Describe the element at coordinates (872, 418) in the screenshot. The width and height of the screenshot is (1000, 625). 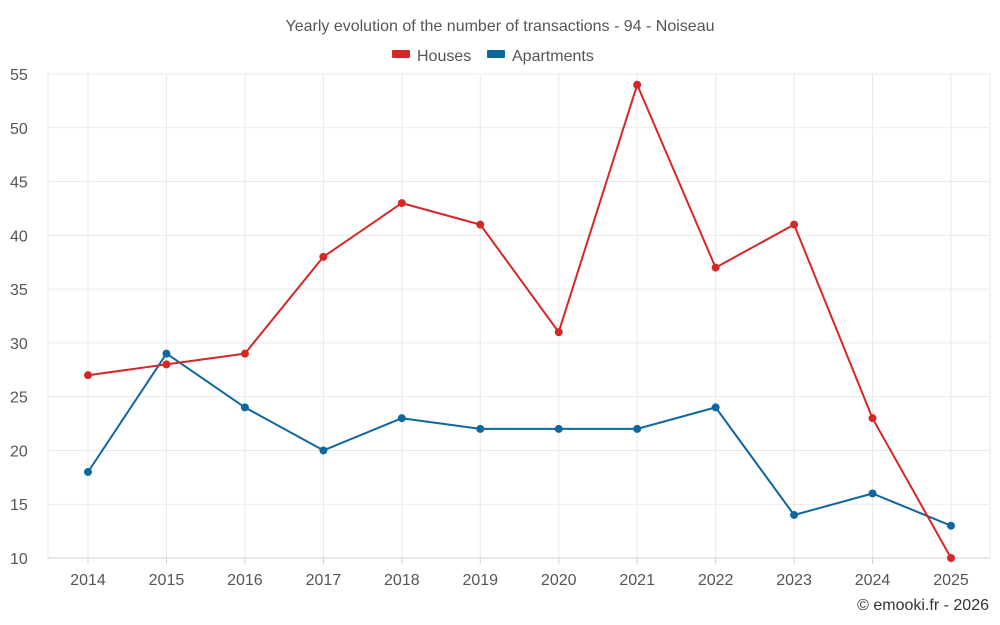
I see `data-point-houses-2024` at that location.